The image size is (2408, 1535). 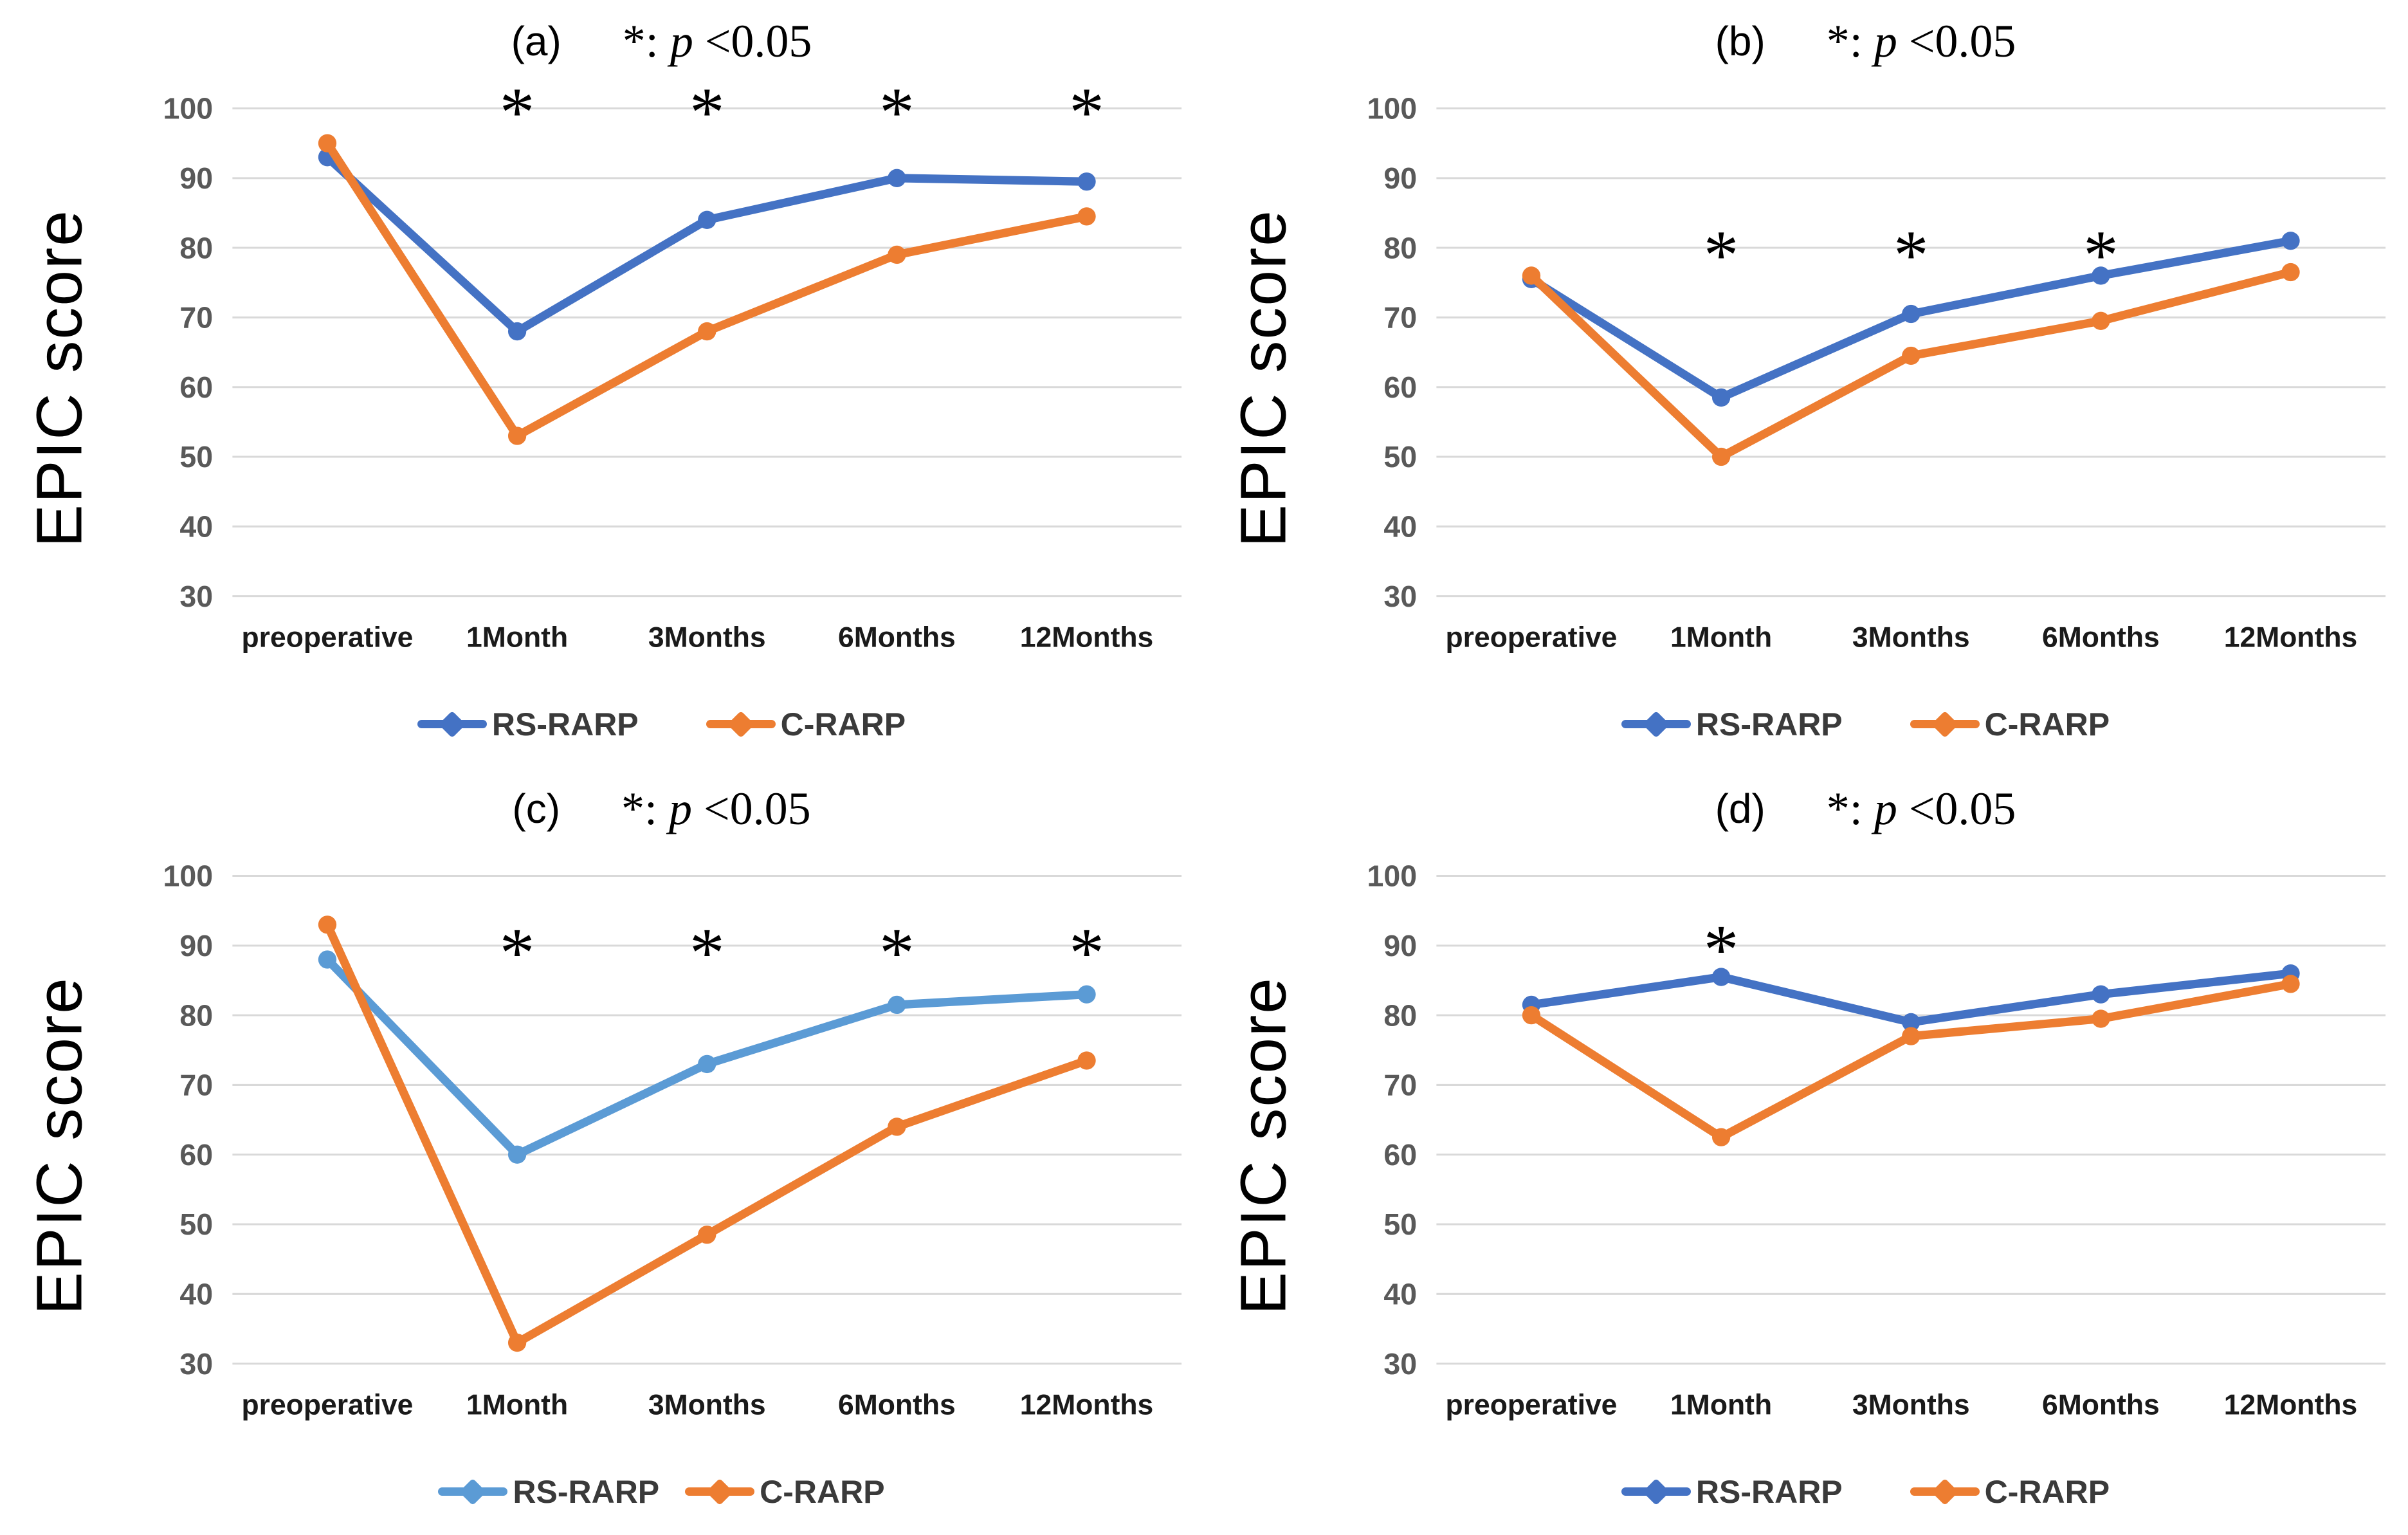 I want to click on sig-star: *:, so click(x=645, y=808).